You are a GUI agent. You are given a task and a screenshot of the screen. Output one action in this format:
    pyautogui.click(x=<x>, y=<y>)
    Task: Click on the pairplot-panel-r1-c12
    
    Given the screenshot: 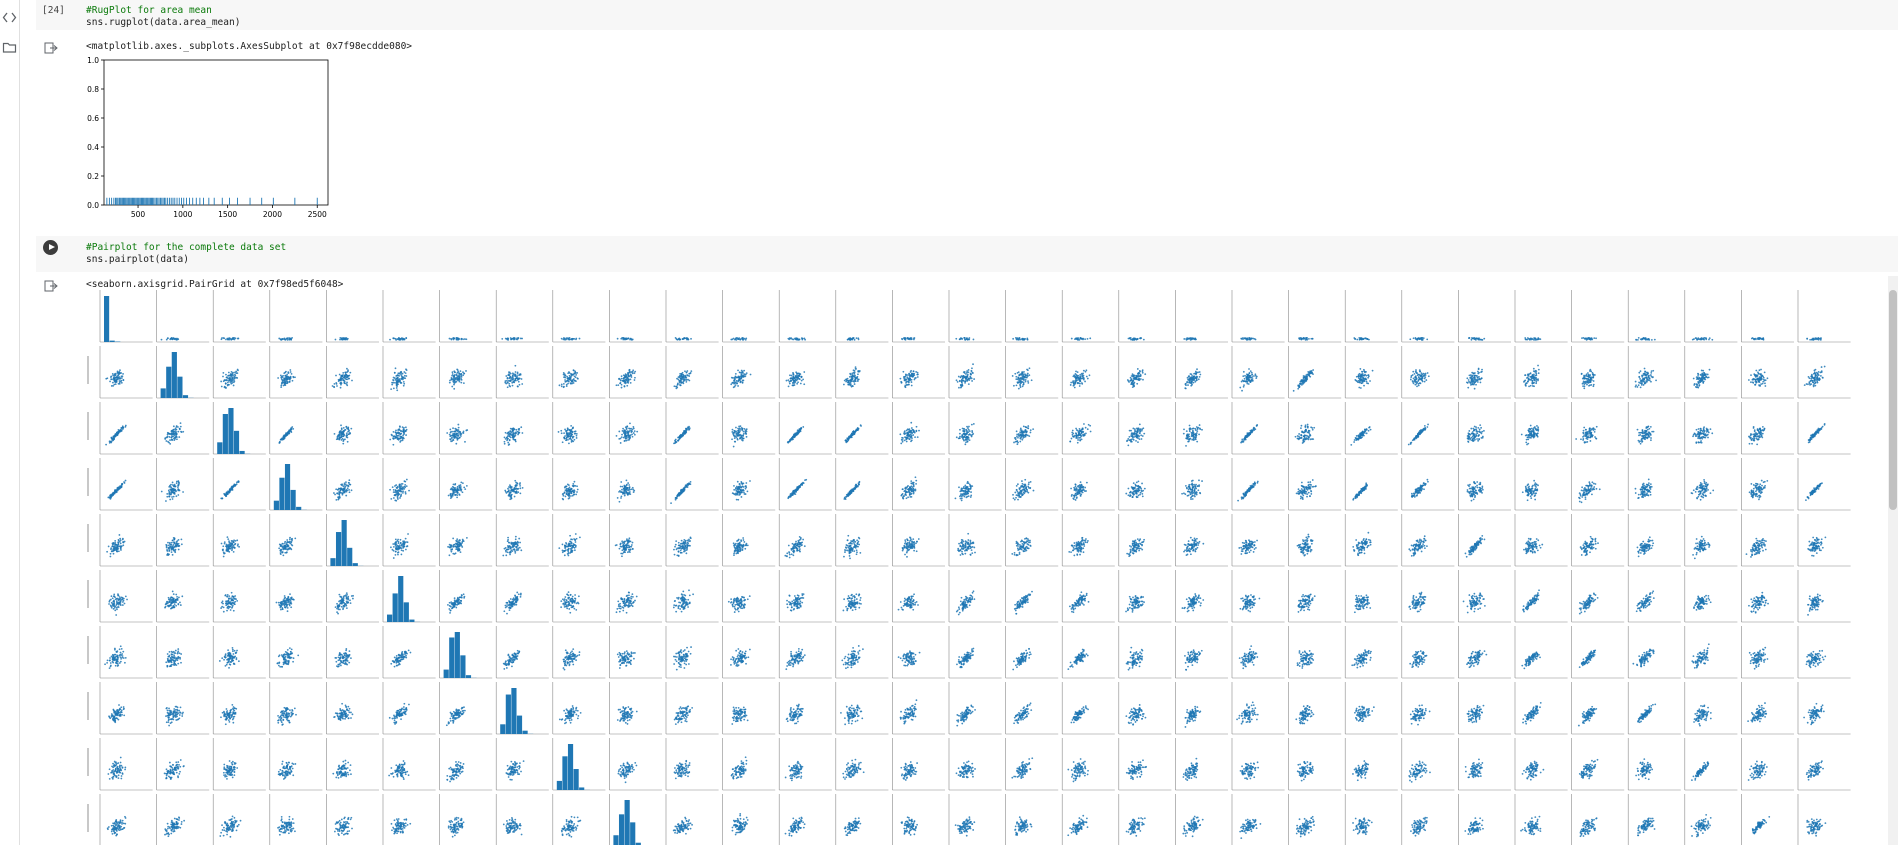 What is the action you would take?
    pyautogui.click(x=805, y=372)
    